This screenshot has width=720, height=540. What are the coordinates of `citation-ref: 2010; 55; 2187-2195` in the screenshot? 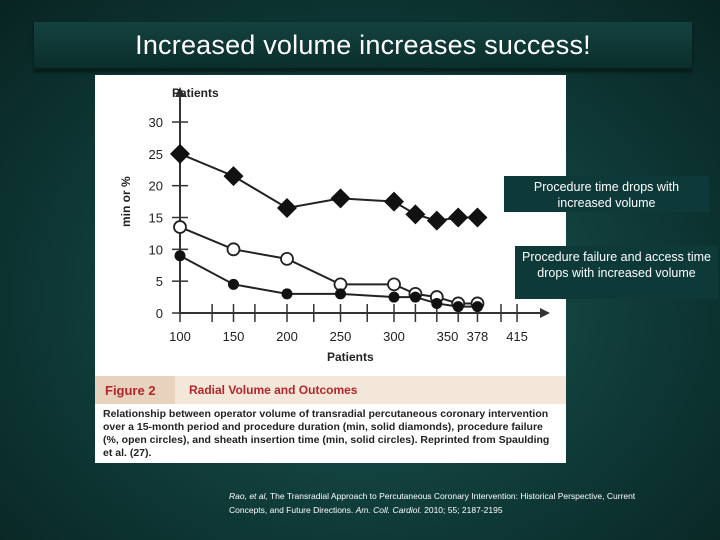 It's located at (462, 510).